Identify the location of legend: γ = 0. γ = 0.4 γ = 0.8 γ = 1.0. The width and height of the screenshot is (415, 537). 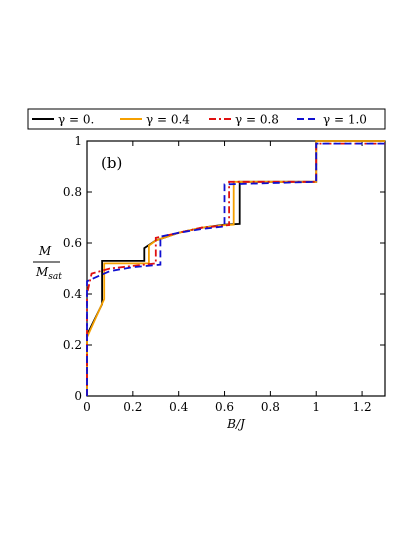
(206, 119).